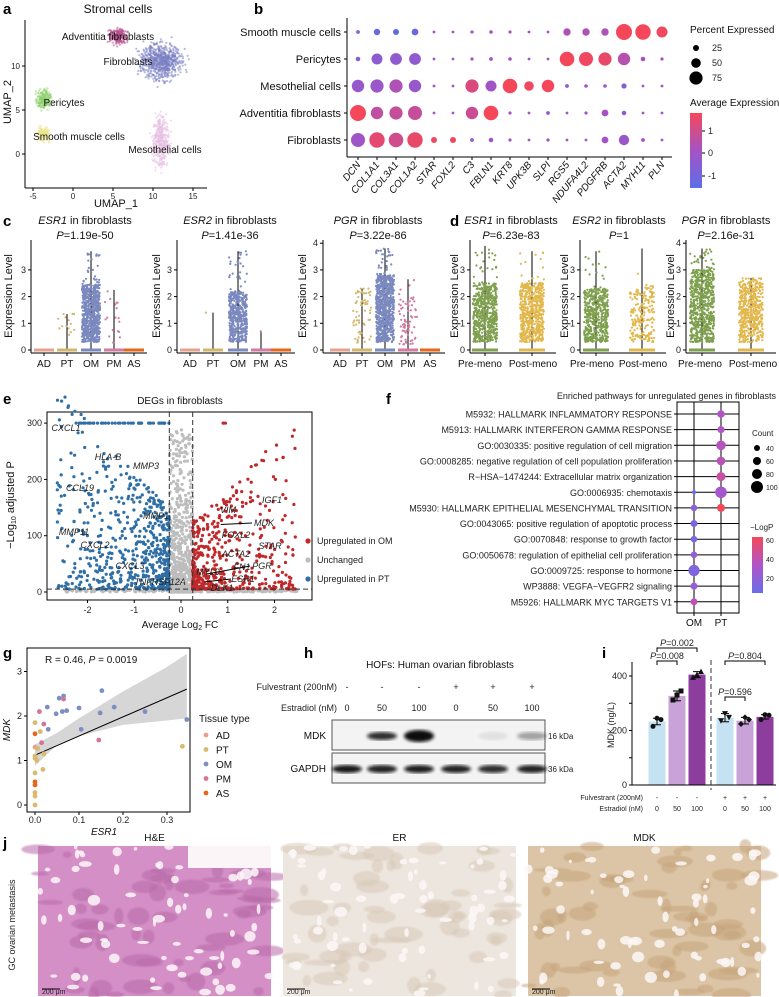 This screenshot has height=997, width=779. Describe the element at coordinates (378, 221) in the screenshot. I see `strip-title: PGR in fibroblasts` at that location.